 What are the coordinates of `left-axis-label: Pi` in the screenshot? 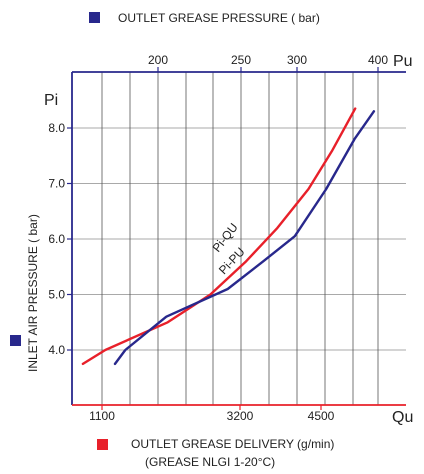 It's located at (51, 100).